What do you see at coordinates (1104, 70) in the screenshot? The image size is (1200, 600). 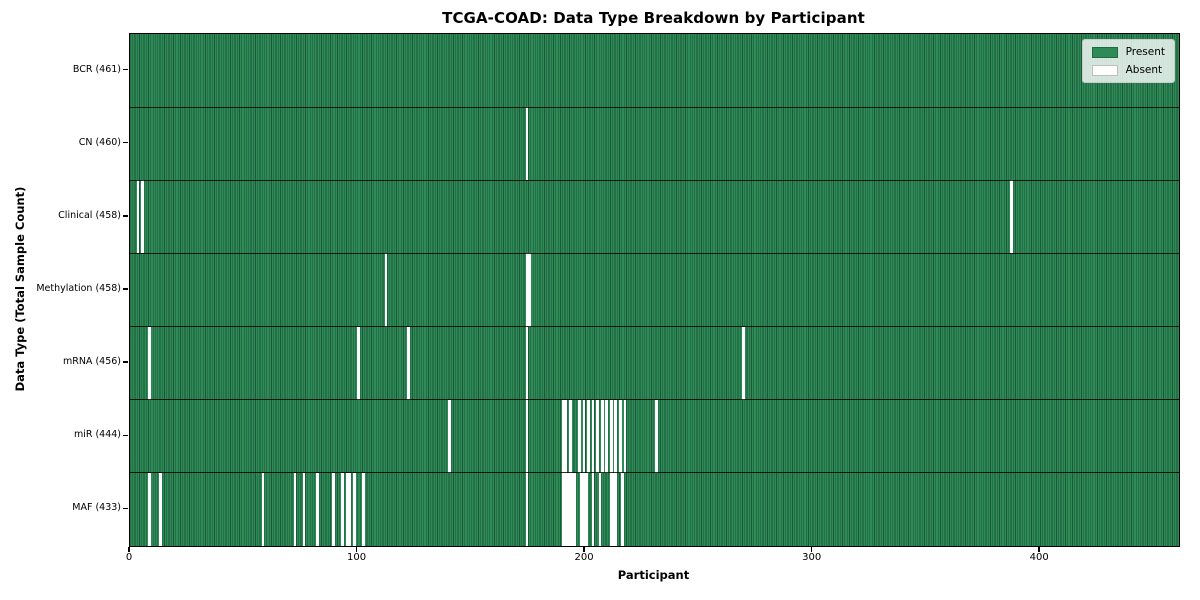 I see `absent-swatch` at bounding box center [1104, 70].